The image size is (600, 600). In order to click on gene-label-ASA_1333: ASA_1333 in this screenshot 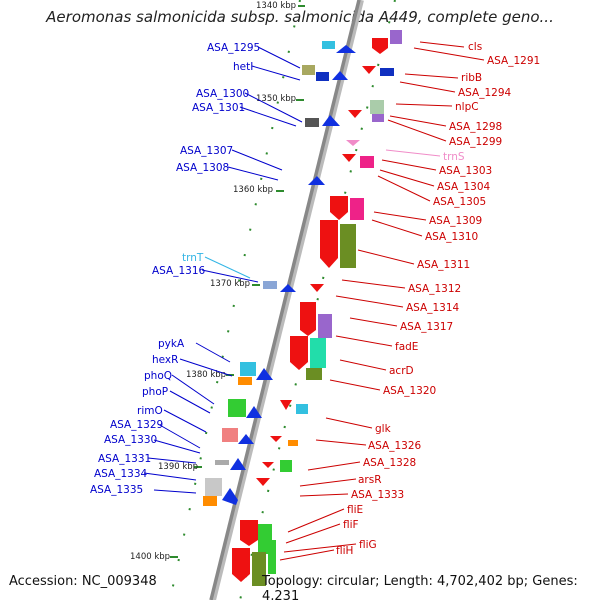, I will do `click(377, 495)`.